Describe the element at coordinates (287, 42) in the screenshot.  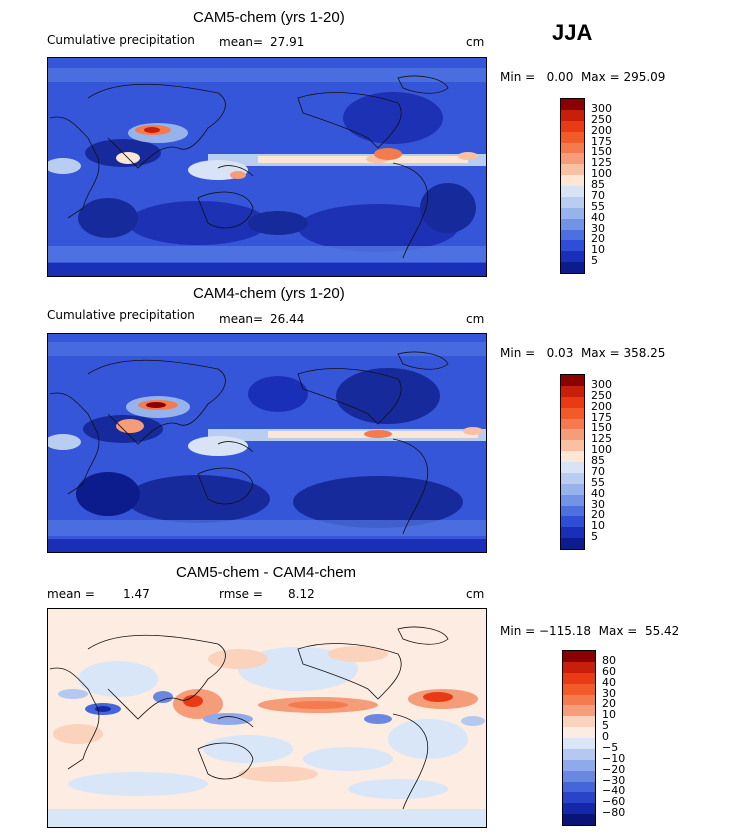
I see `panel1-mean-value: 27.91` at that location.